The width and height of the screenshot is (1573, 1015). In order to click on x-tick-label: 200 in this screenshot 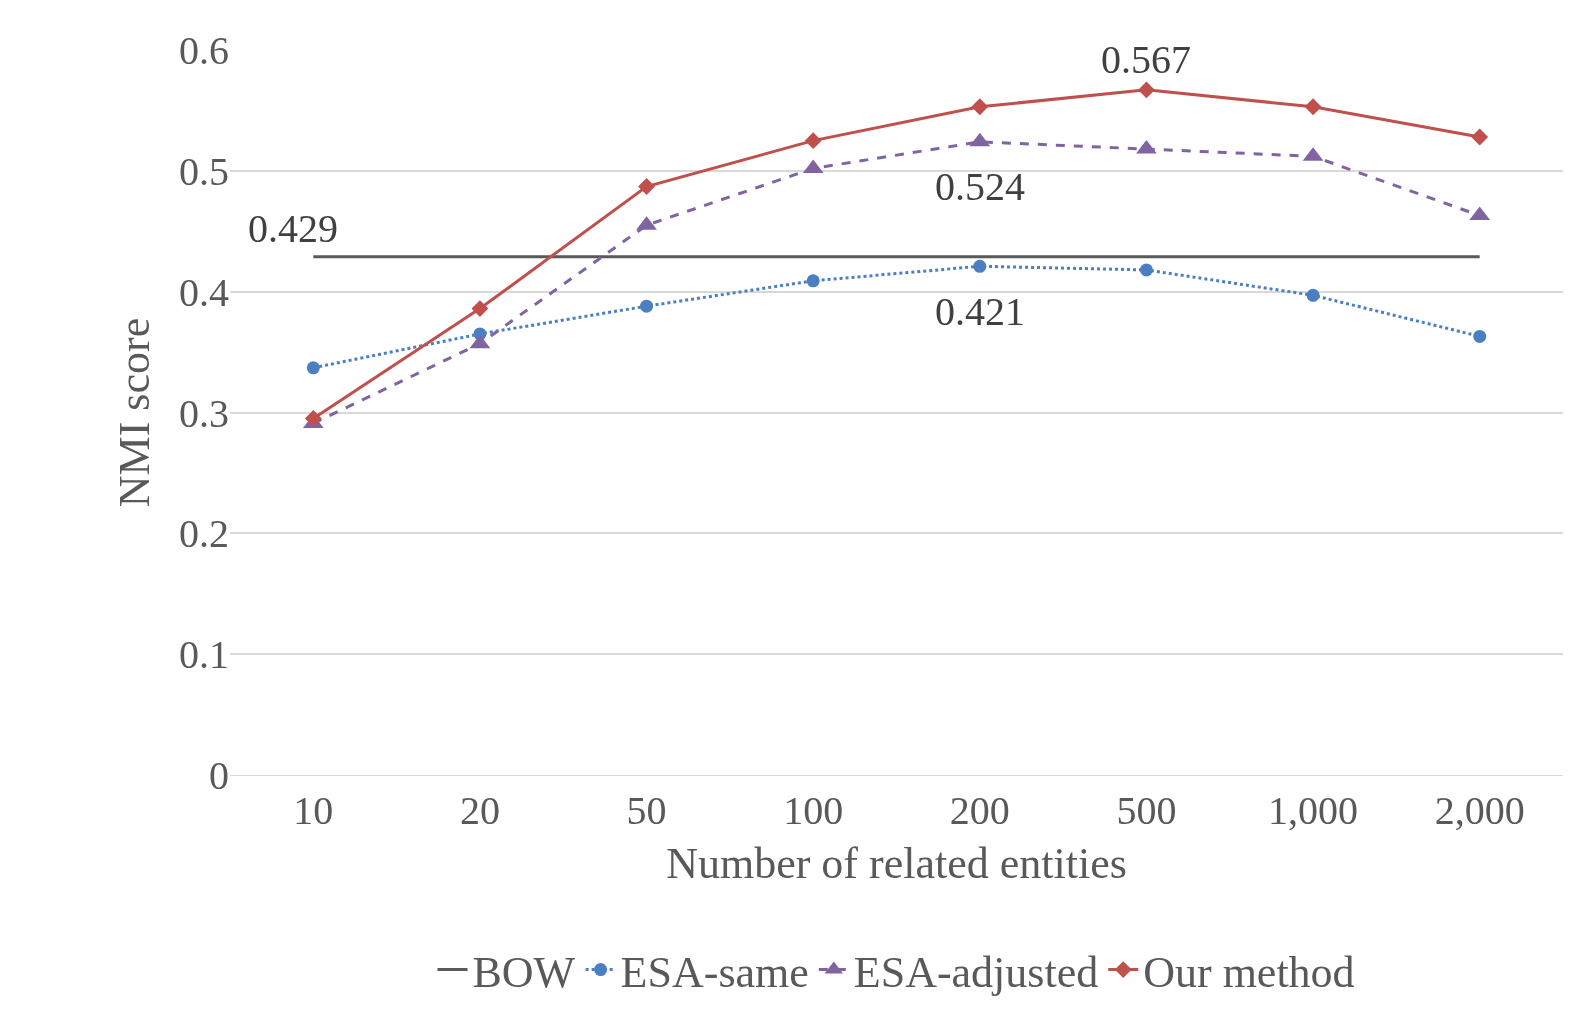, I will do `click(979, 810)`.